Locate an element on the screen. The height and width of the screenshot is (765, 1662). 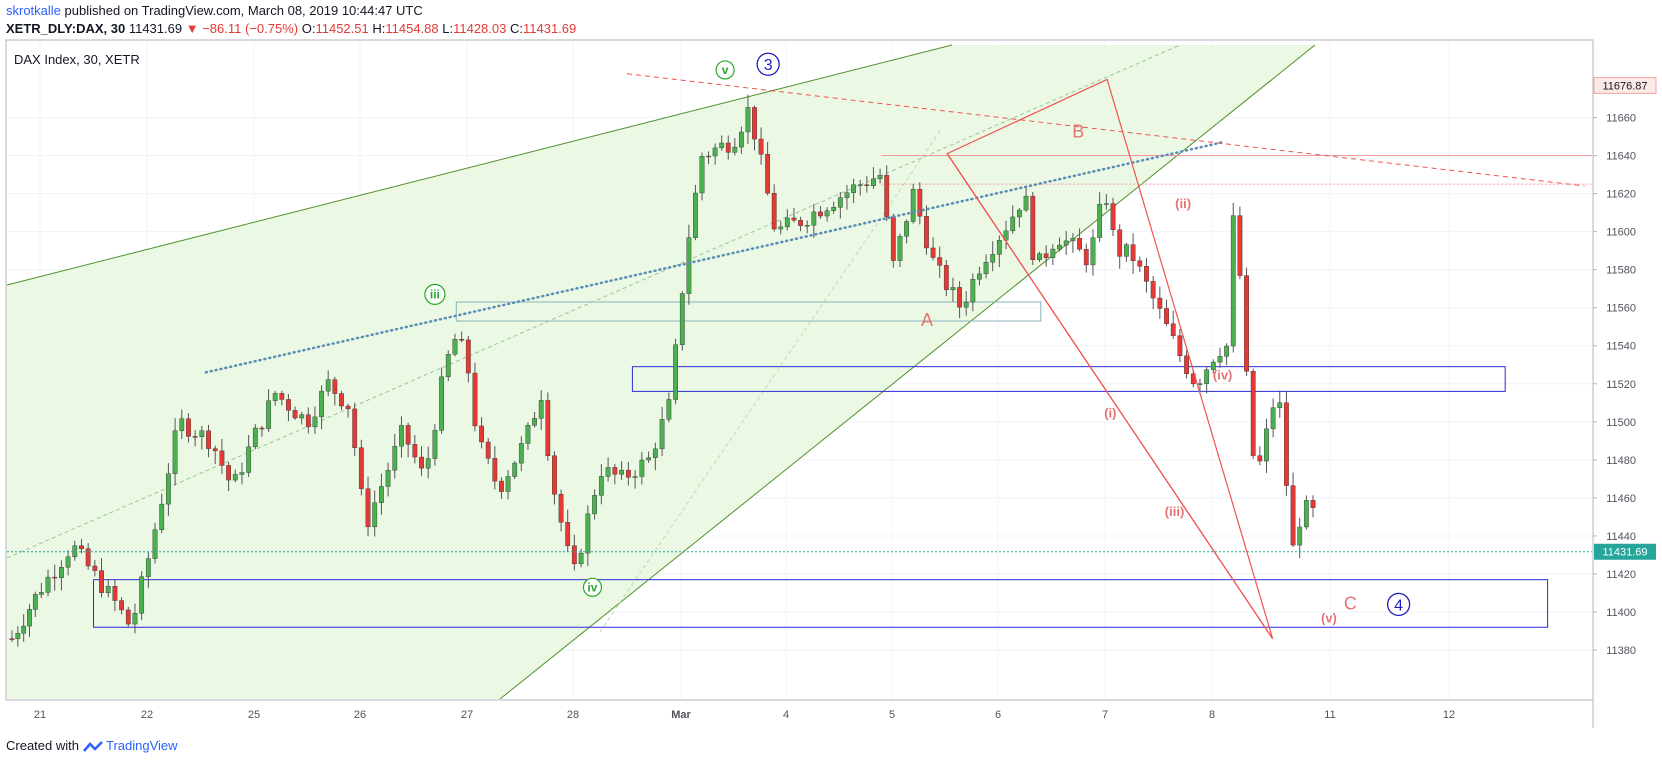
y-tick-label: 11440 is located at coordinates (1621, 537).